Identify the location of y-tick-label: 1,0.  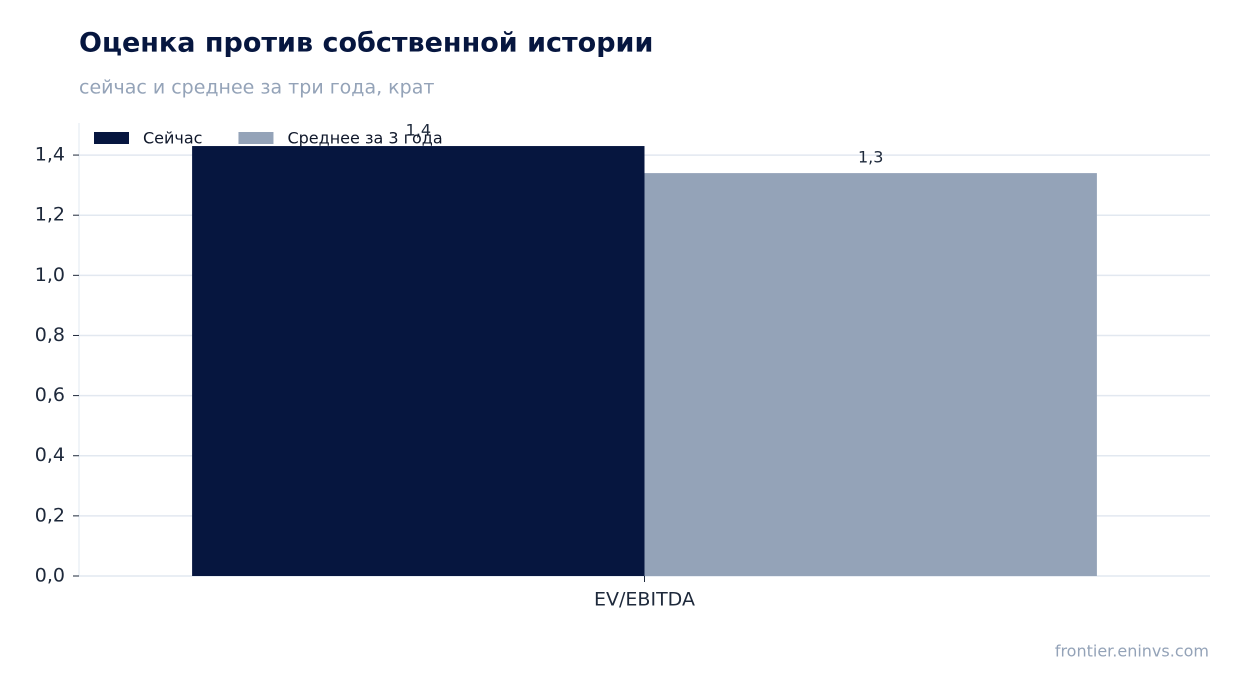
(50, 275).